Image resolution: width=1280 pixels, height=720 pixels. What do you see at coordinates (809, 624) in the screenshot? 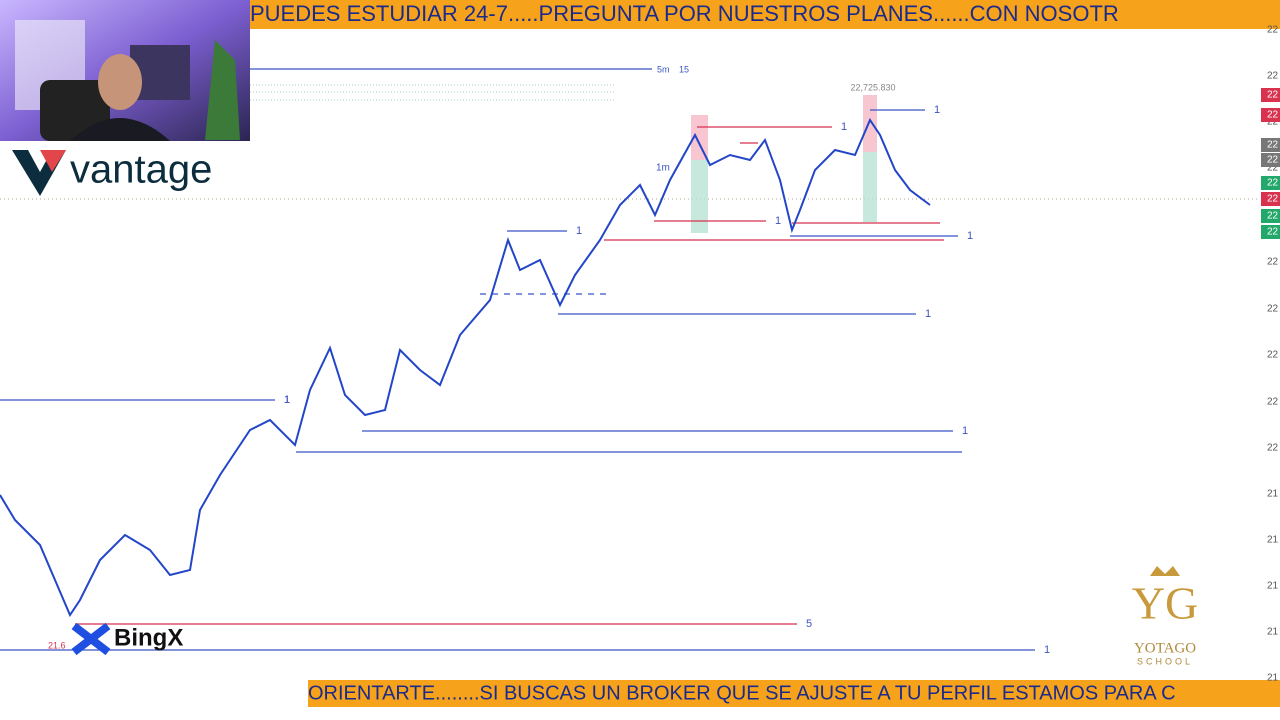
I see `level-label: 5` at bounding box center [809, 624].